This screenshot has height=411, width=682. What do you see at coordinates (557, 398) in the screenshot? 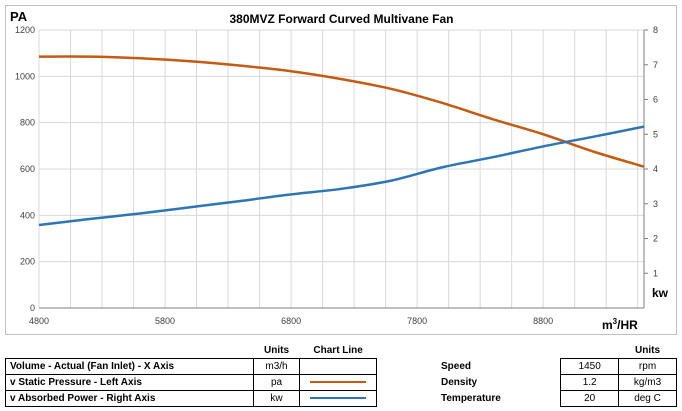
I see `table-row: Temperature 20 deg C` at bounding box center [557, 398].